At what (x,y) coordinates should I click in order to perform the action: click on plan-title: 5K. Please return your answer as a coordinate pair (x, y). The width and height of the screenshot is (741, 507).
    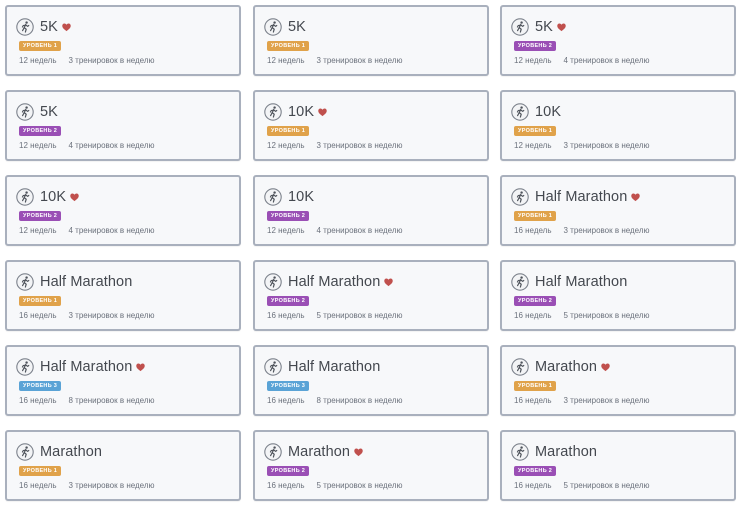
    Looking at the image, I should click on (49, 27).